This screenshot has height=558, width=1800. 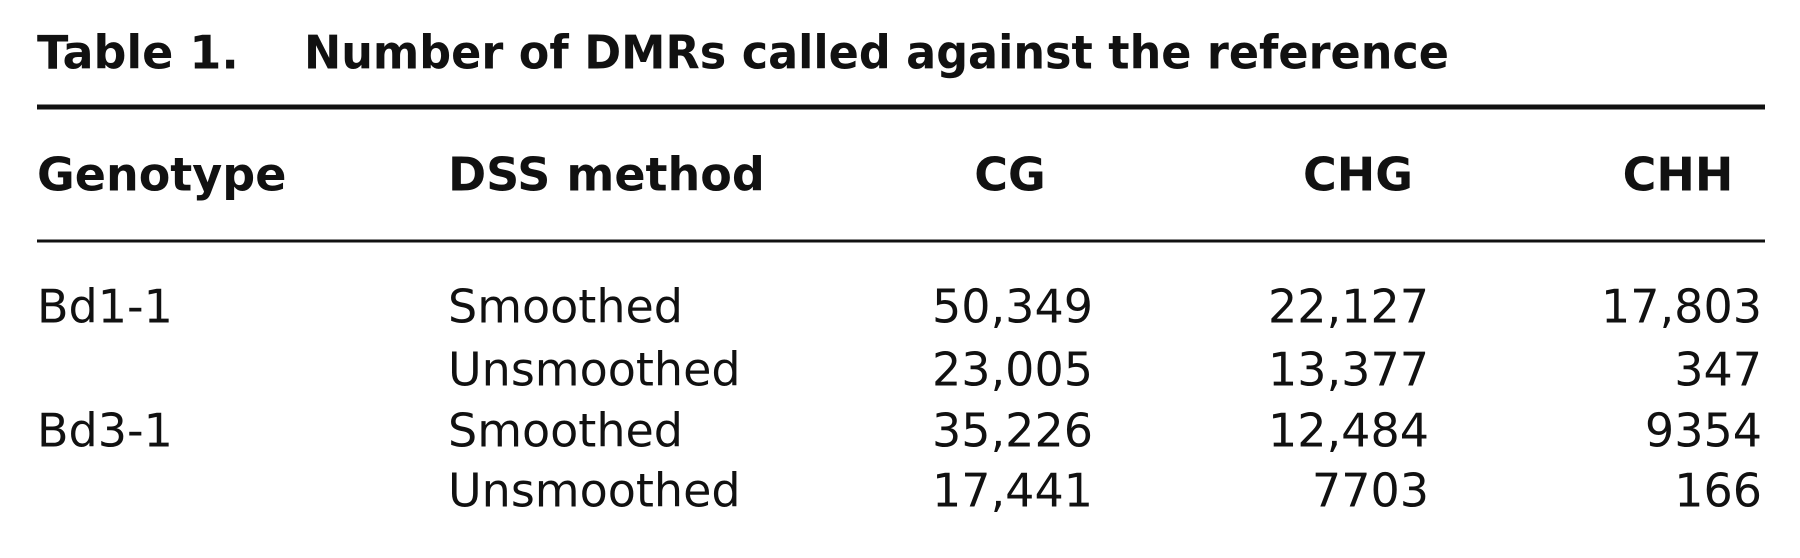 I want to click on count-cell: 35,226, so click(x=1012, y=431).